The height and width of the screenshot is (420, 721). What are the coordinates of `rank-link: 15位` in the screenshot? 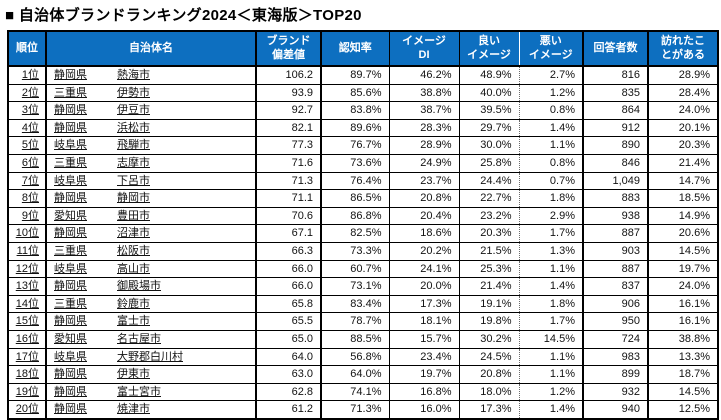 It's located at (27, 321).